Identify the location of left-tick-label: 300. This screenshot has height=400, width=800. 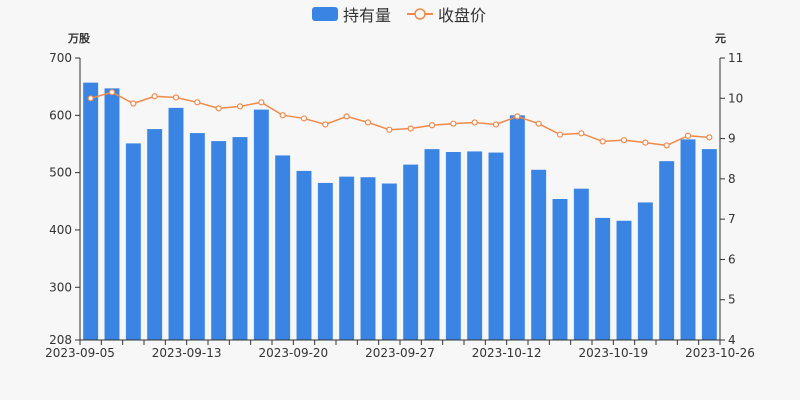
(60, 287).